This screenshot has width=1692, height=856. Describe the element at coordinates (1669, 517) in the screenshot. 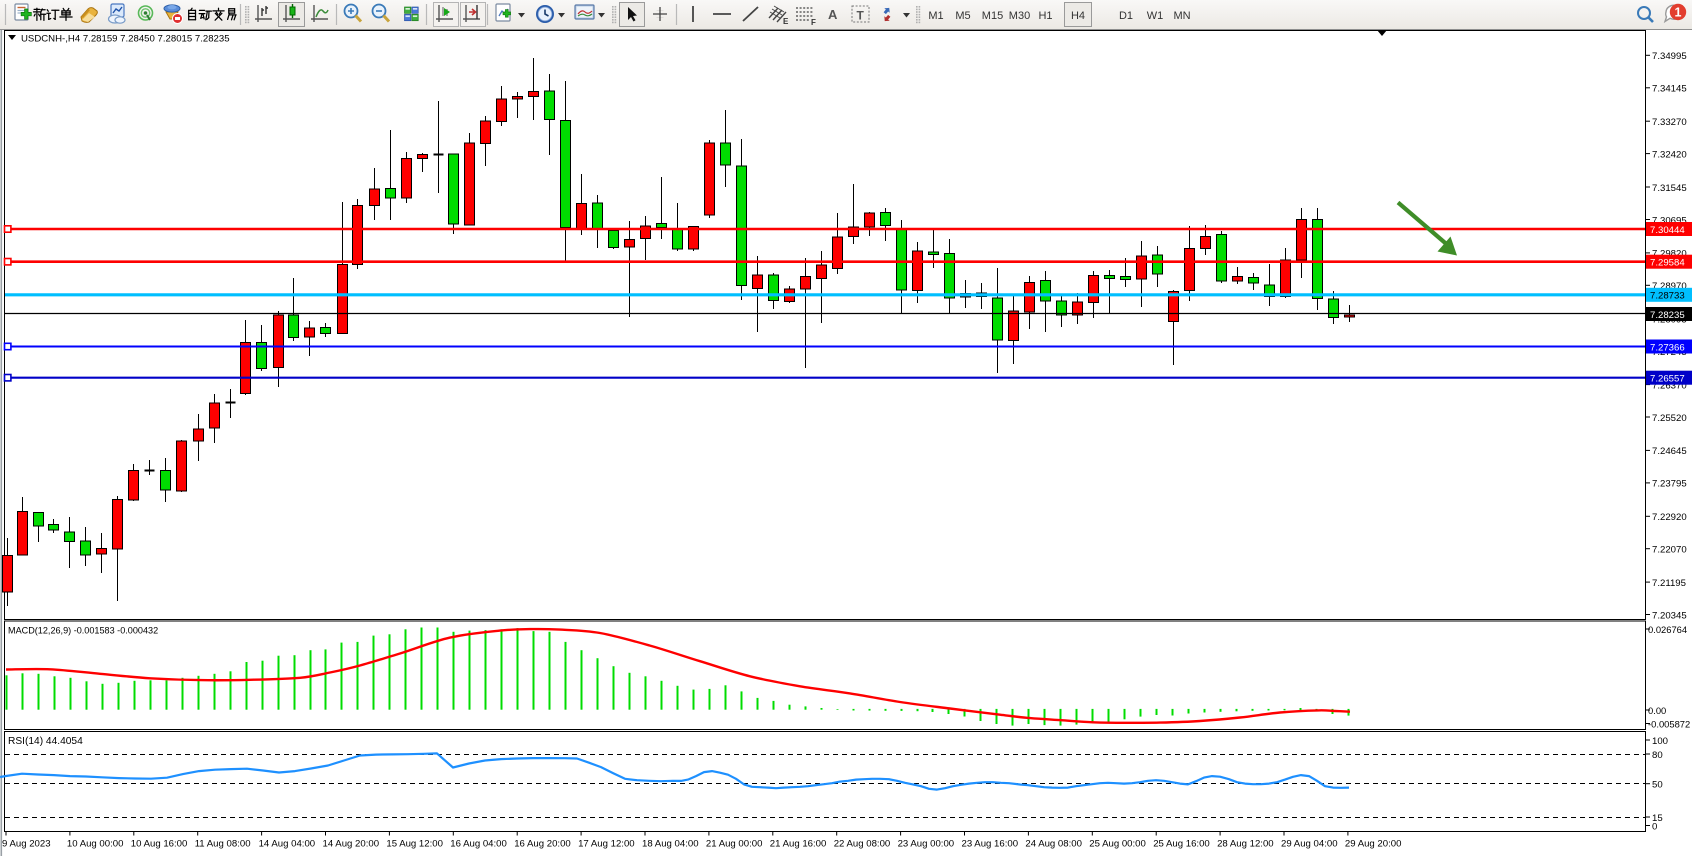

I see `svg-text: 7.22920` at that location.